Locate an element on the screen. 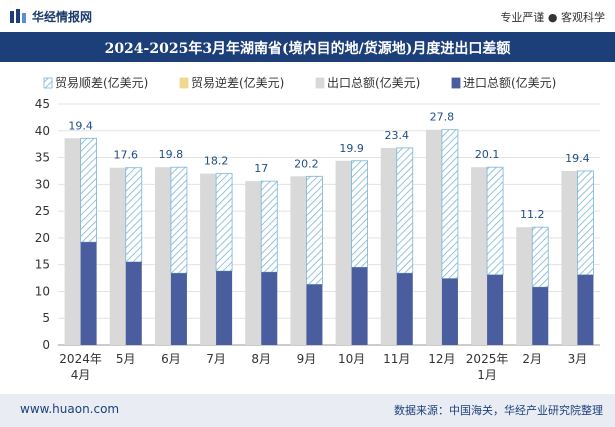 This screenshot has width=615, height=427. y-tick-label: 20 is located at coordinates (42, 238).